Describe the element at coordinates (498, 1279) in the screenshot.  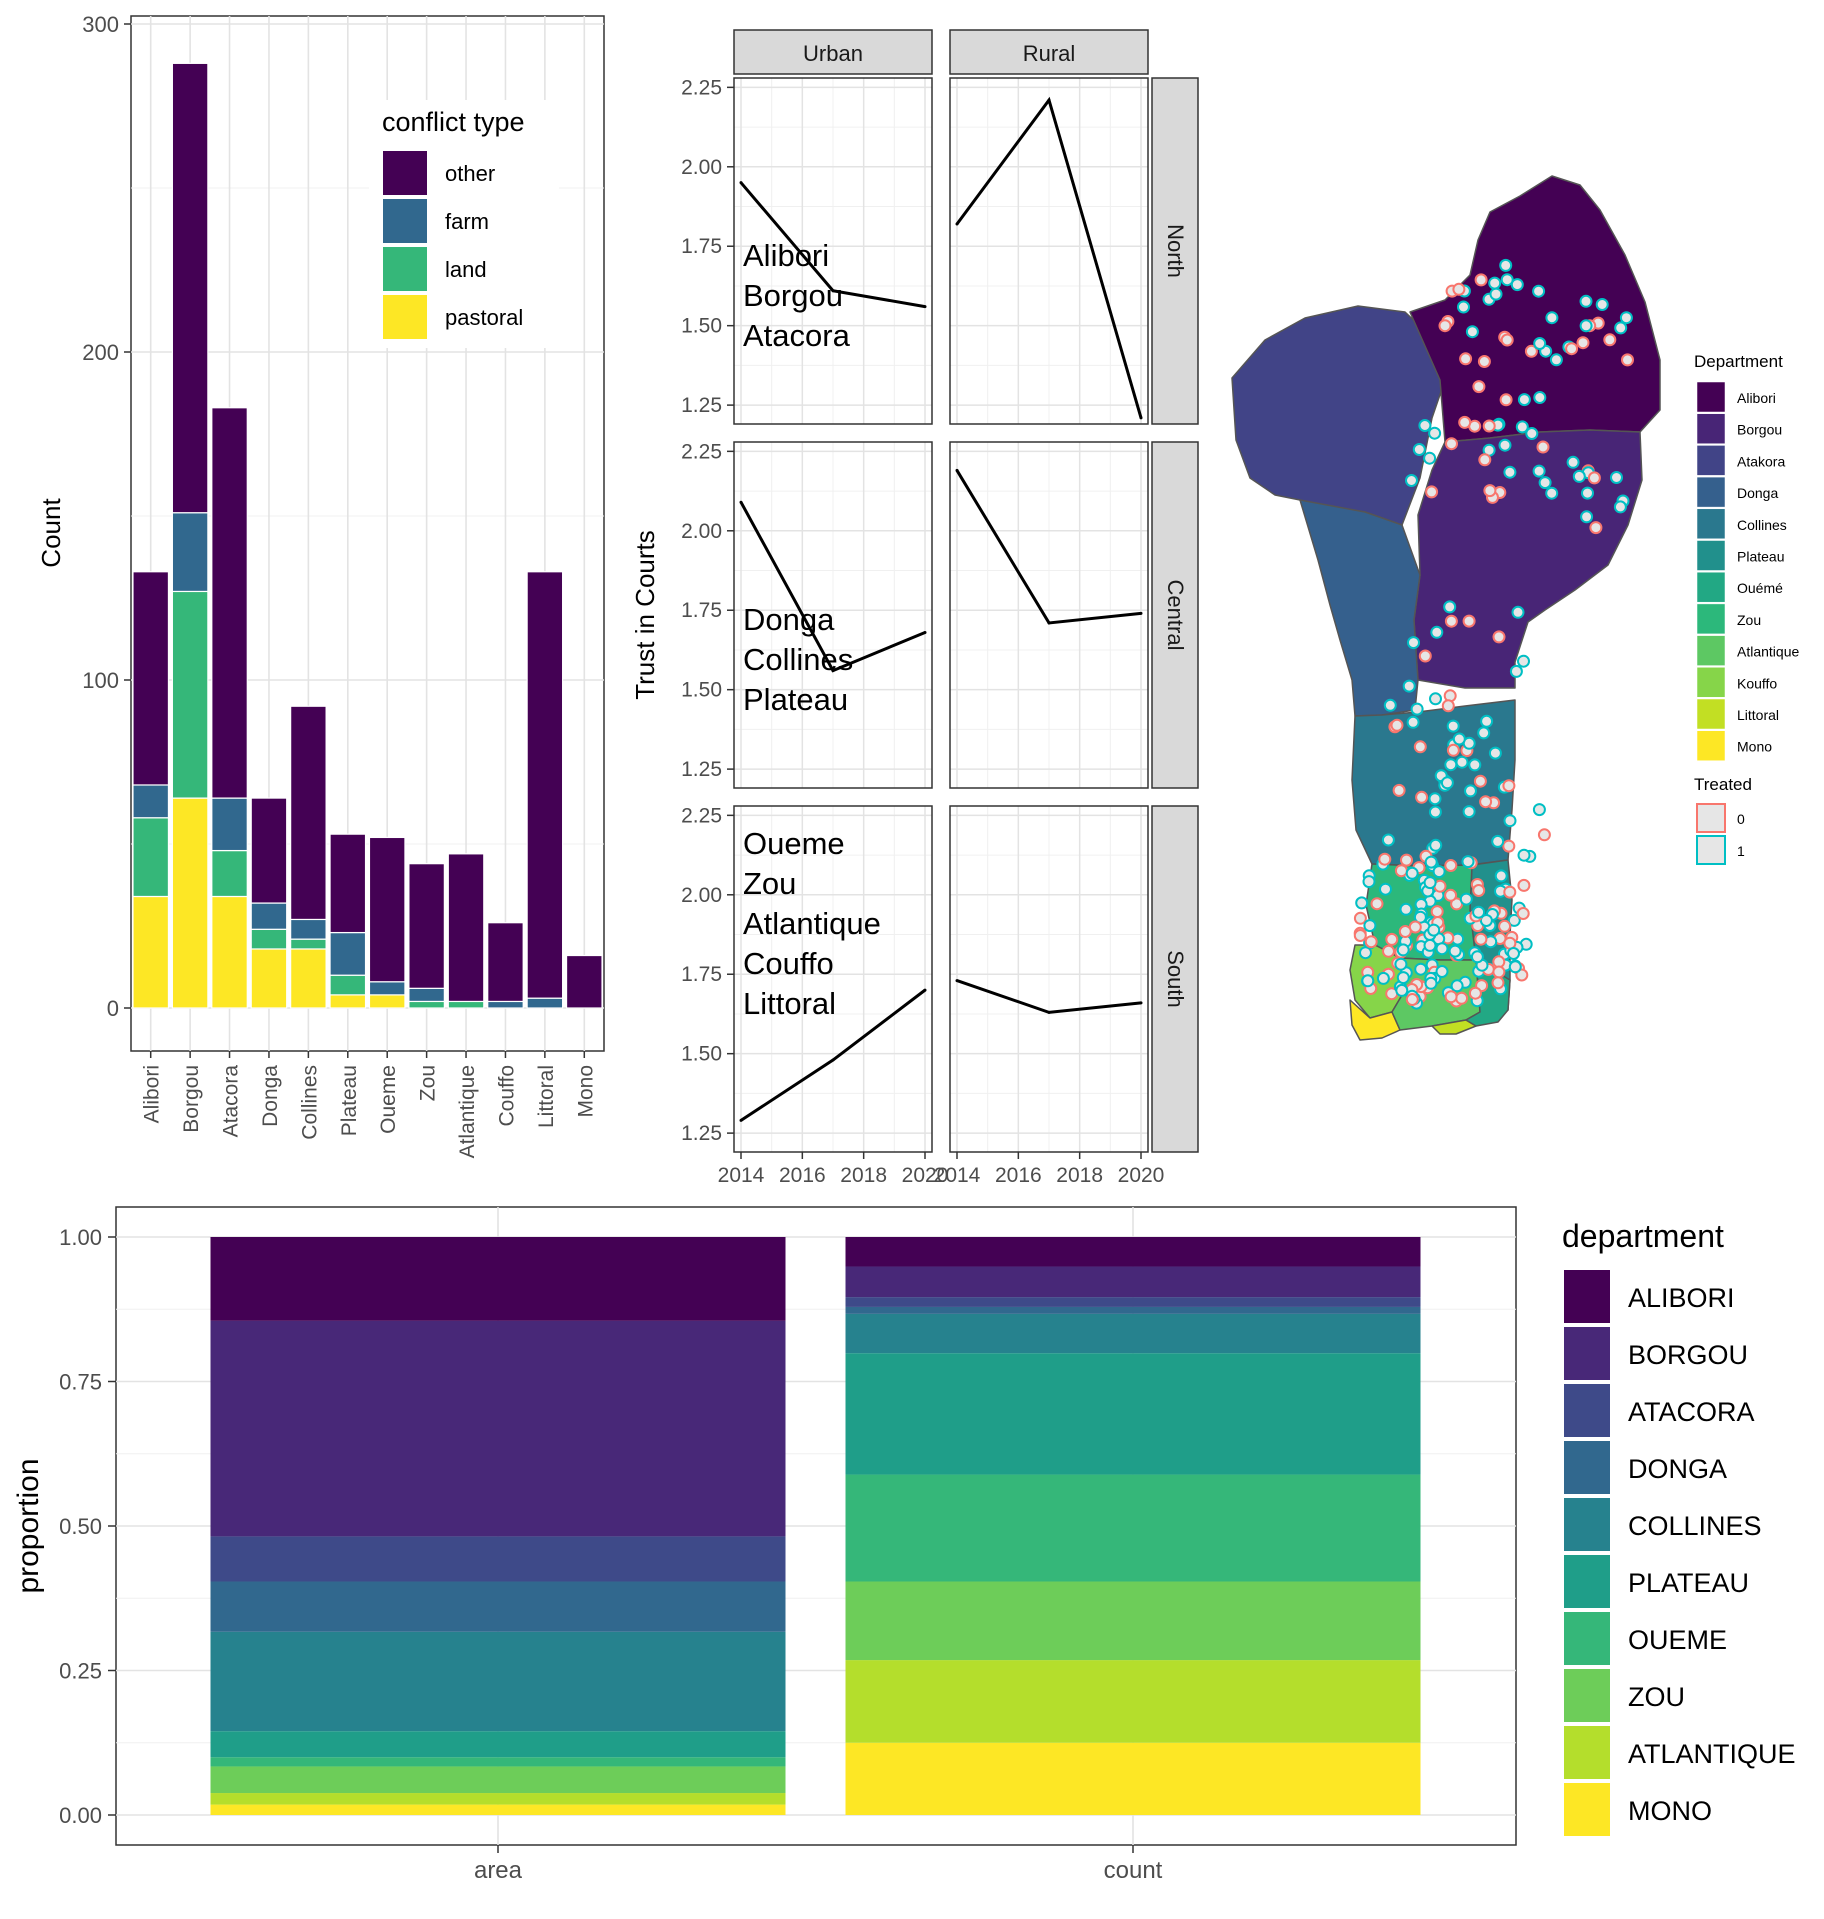
I see `bar-area-alibori` at that location.